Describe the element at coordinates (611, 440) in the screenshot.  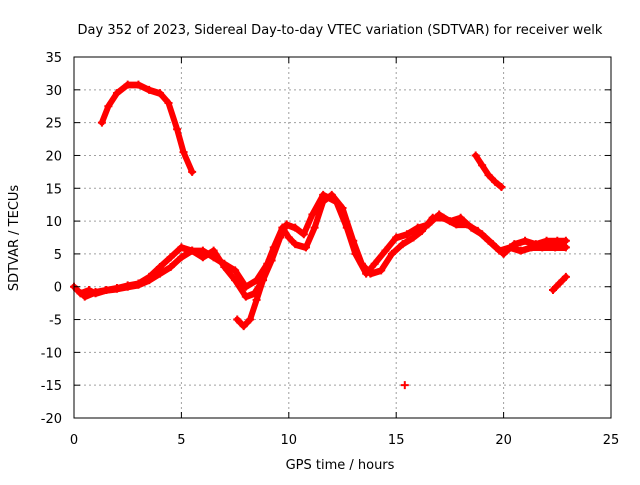
I see `x-tick-label: 25` at that location.